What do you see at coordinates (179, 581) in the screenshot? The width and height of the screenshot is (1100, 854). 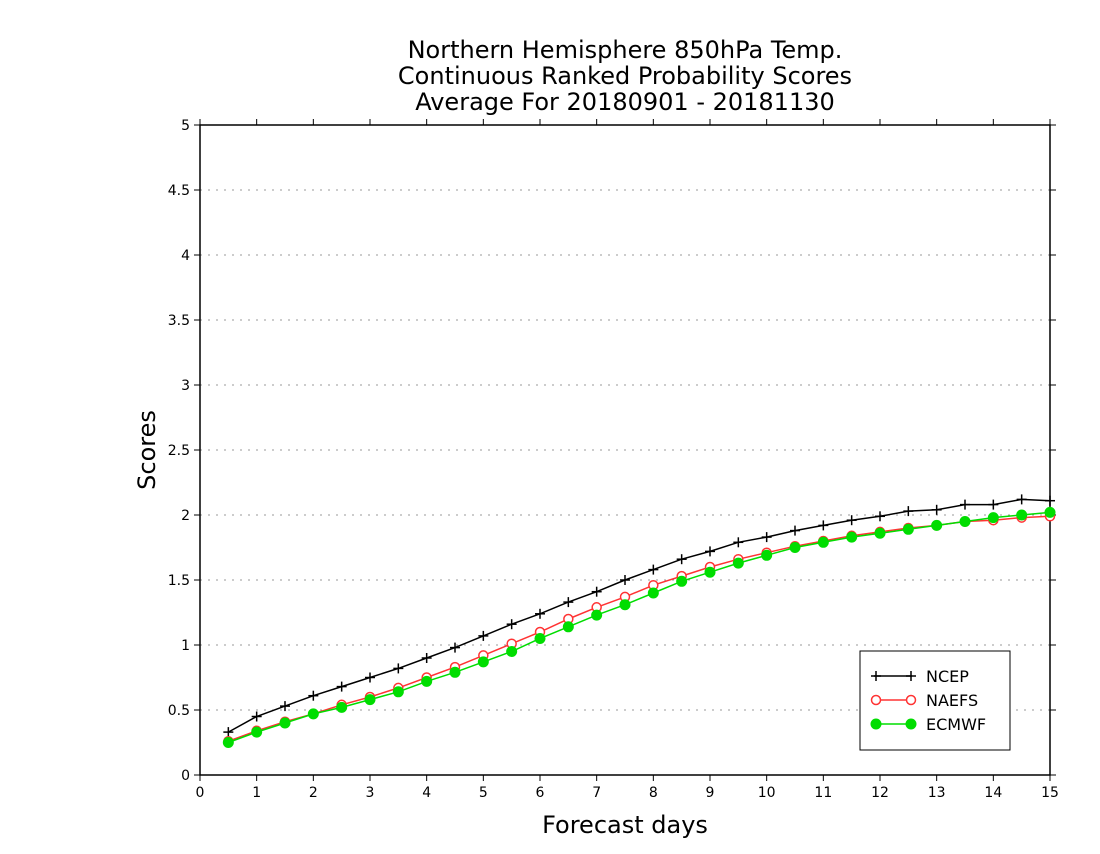 I see `y-tick-label: 1.5` at bounding box center [179, 581].